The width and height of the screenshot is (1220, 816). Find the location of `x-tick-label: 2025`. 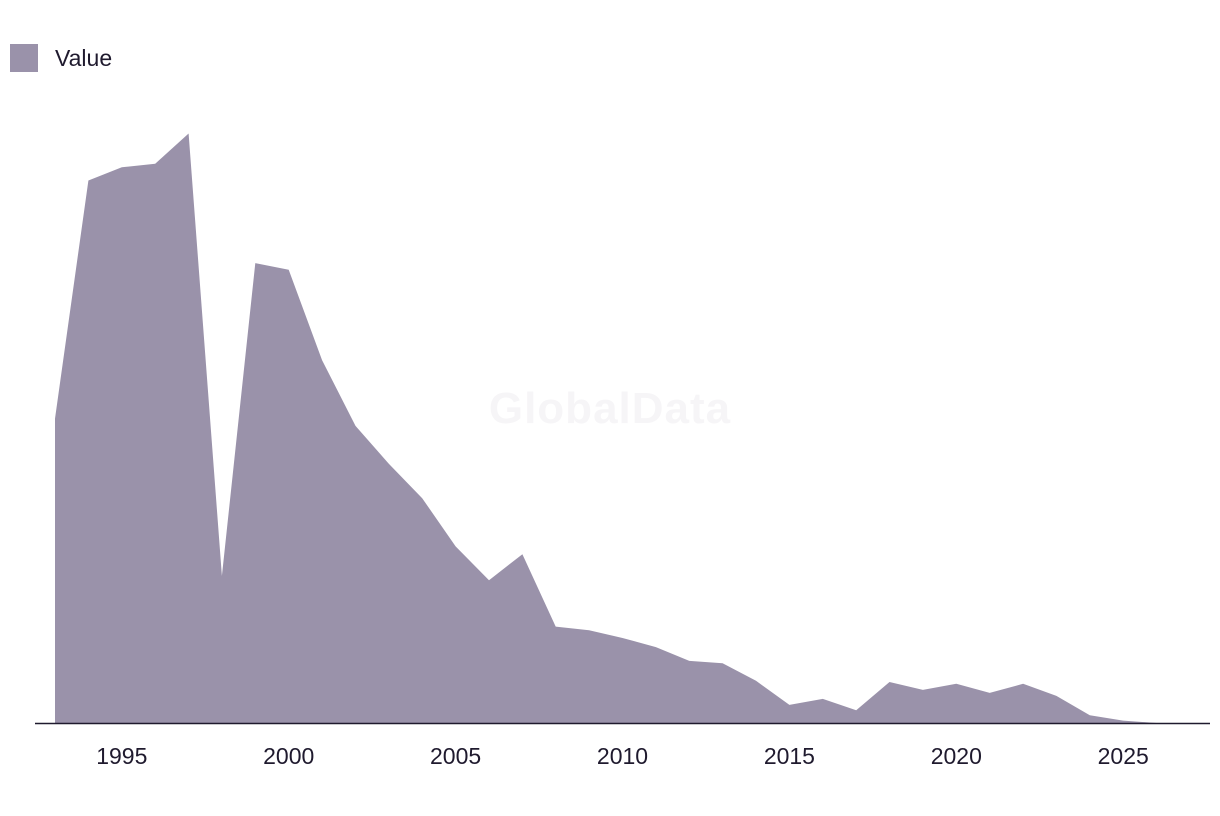

x-tick-label: 2025 is located at coordinates (1123, 756).